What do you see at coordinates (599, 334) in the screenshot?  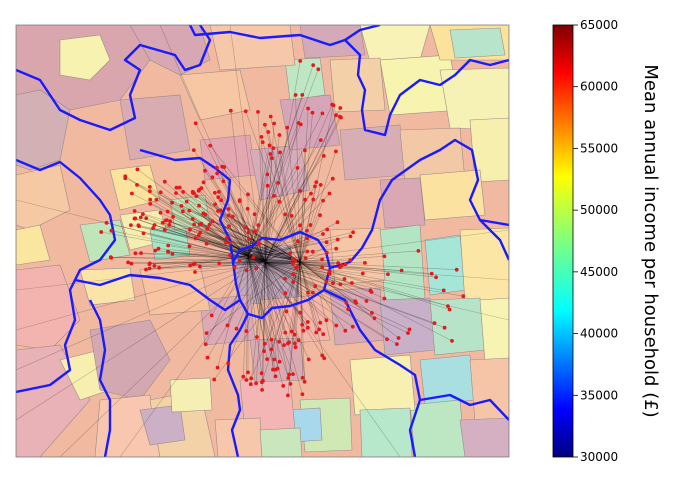 I see `colorbar-tick-label: 40000` at bounding box center [599, 334].